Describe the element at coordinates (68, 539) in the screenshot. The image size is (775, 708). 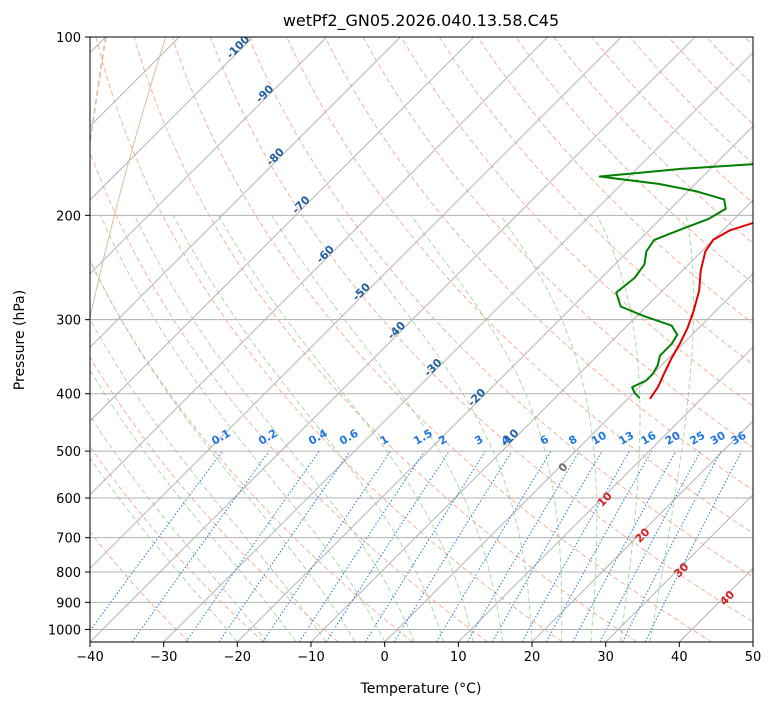
I see `y-tick-label: 700` at that location.